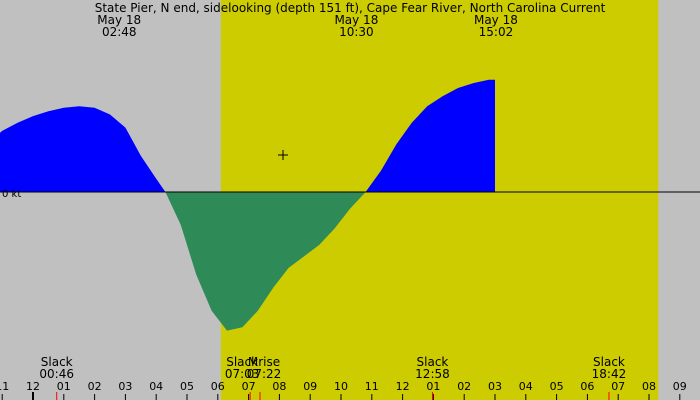 Image resolution: width=700 pixels, height=400 pixels. What do you see at coordinates (609, 362) in the screenshot?
I see `bottom-label-event-4: Slack` at bounding box center [609, 362].